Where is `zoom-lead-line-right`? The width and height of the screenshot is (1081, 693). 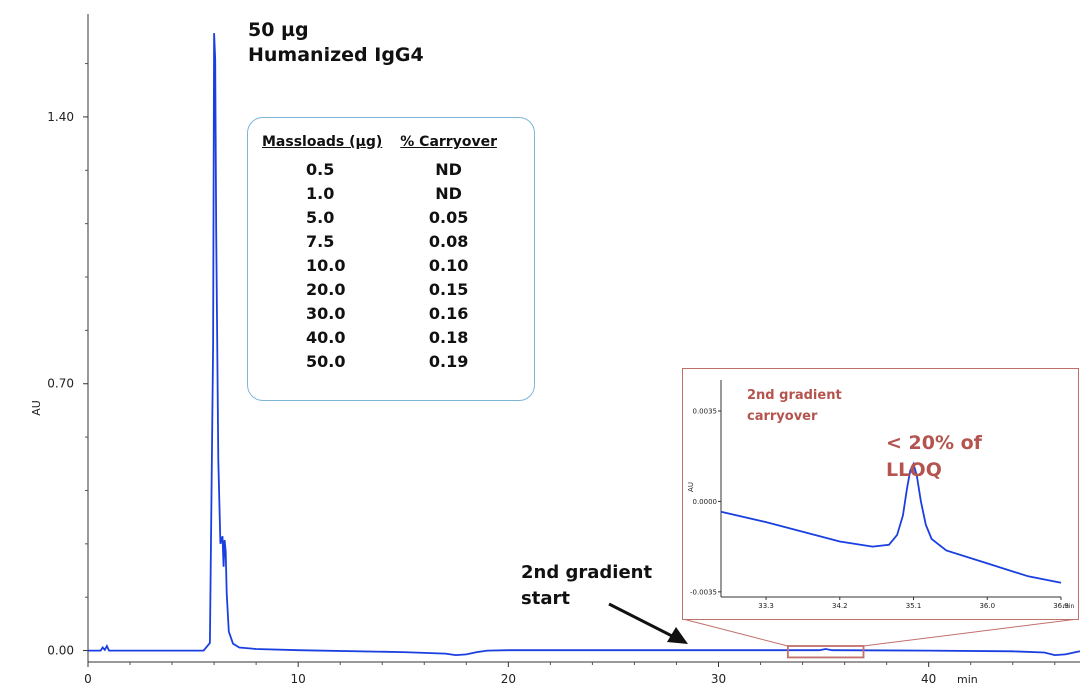 zoom-lead-line-right is located at coordinates (971, 632).